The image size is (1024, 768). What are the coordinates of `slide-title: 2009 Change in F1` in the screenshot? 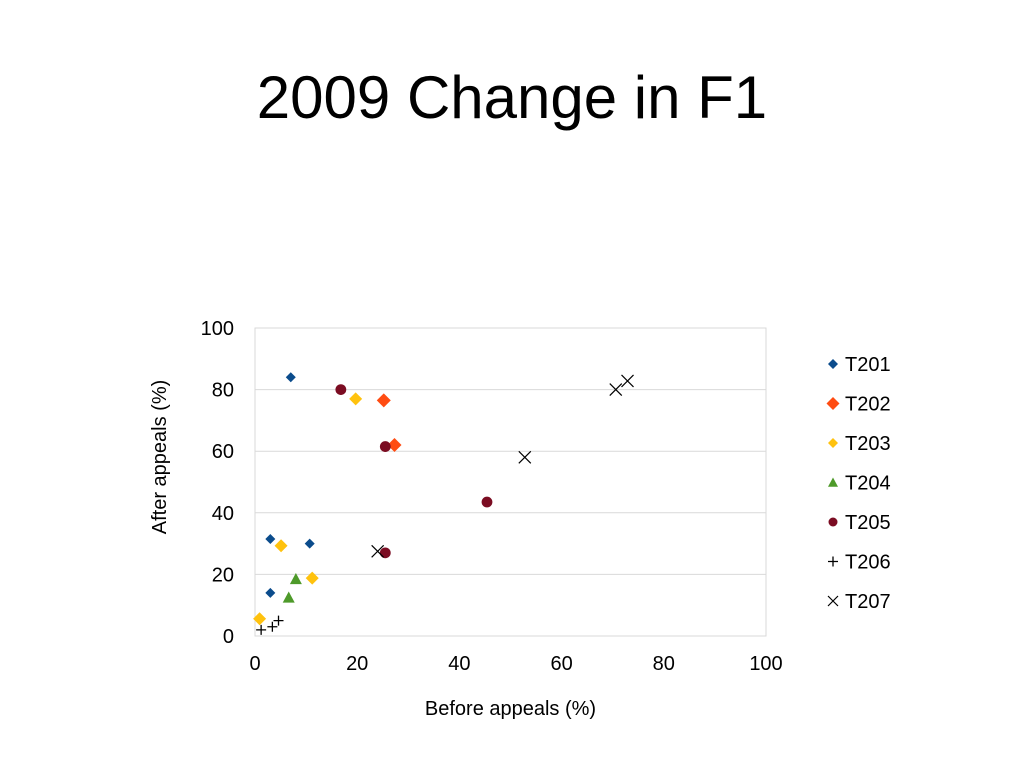 It's located at (512, 97).